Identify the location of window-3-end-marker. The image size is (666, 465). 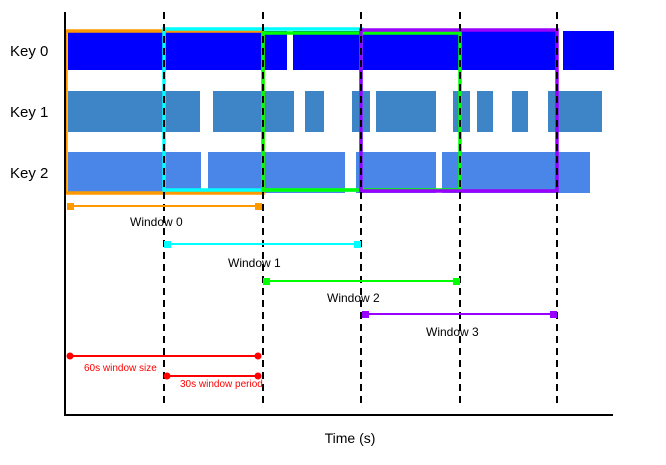
(553, 314).